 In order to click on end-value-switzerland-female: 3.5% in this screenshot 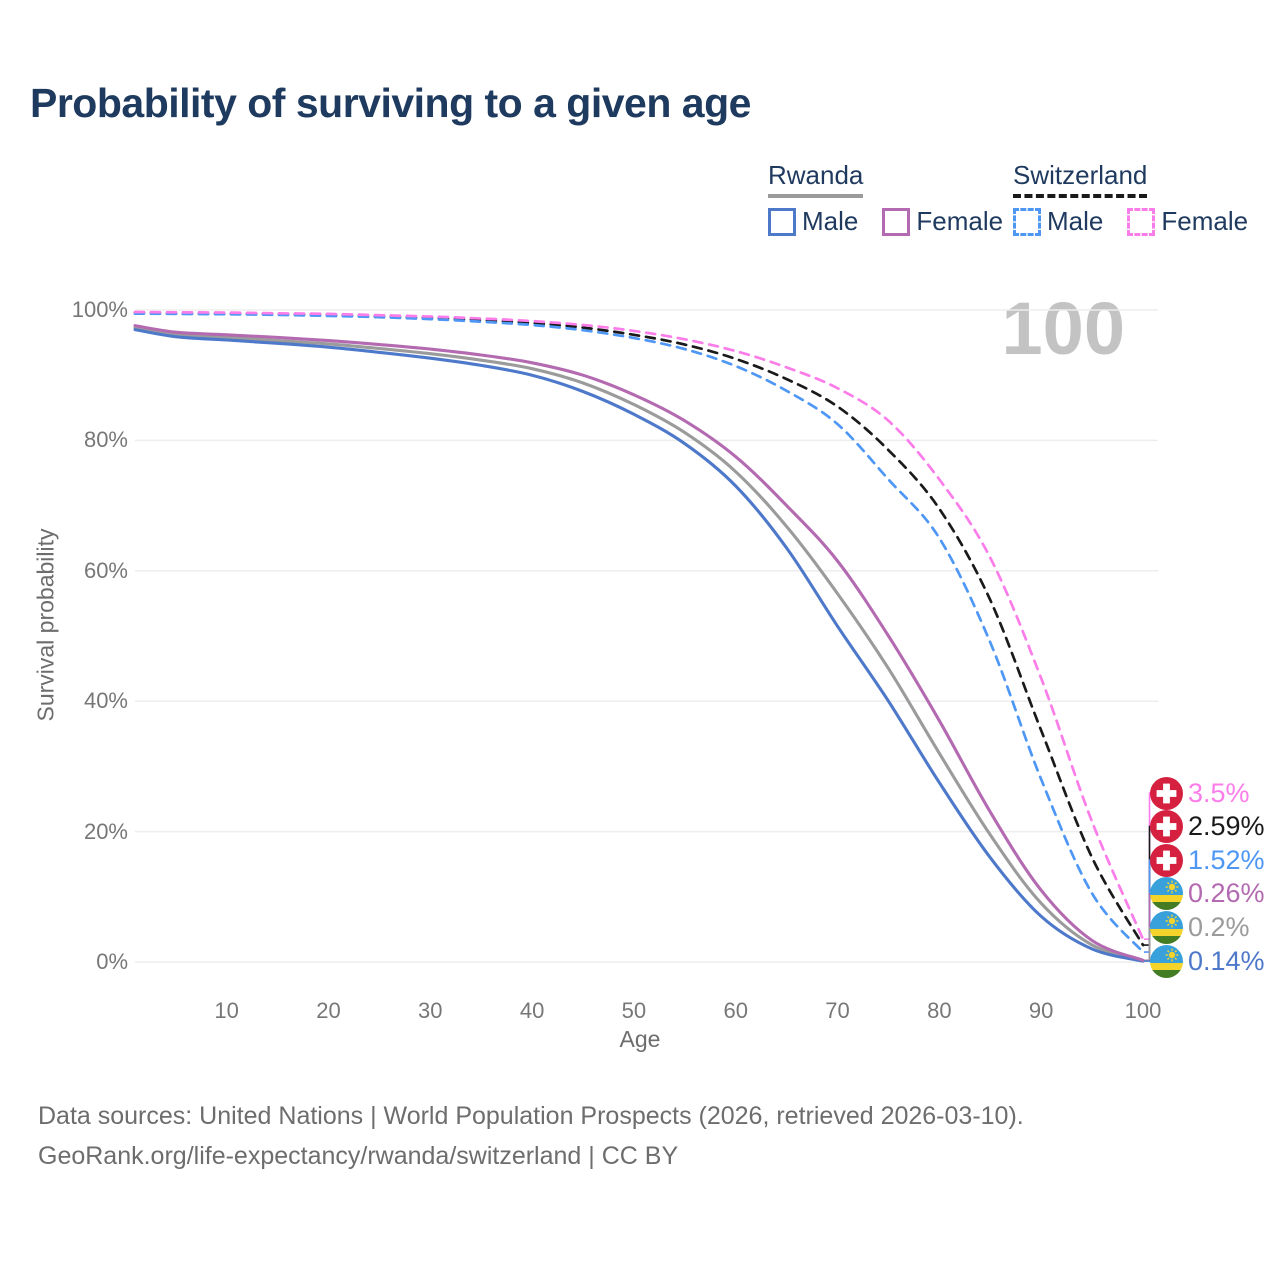, I will do `click(1219, 792)`.